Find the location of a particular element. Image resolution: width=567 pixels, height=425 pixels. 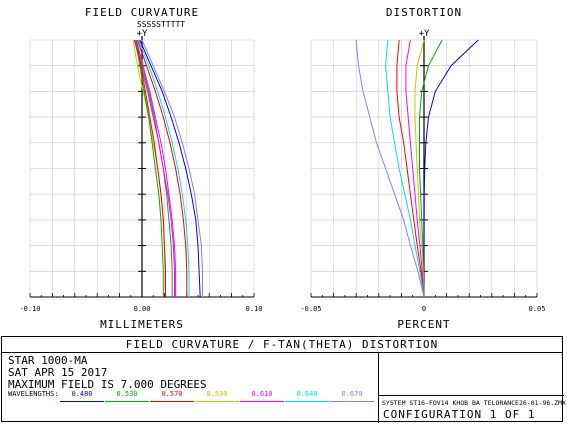

wavelength-item: 0.590 is located at coordinates (217, 396).